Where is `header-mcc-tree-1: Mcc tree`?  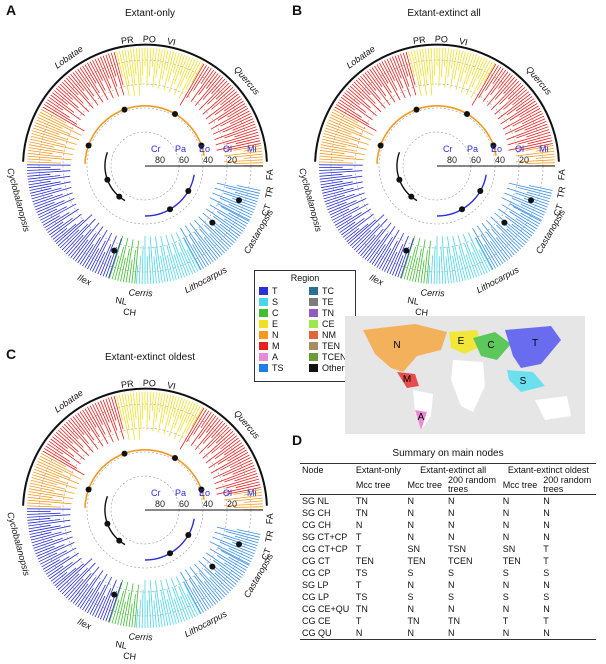 header-mcc-tree-1: Mcc tree is located at coordinates (379, 485).